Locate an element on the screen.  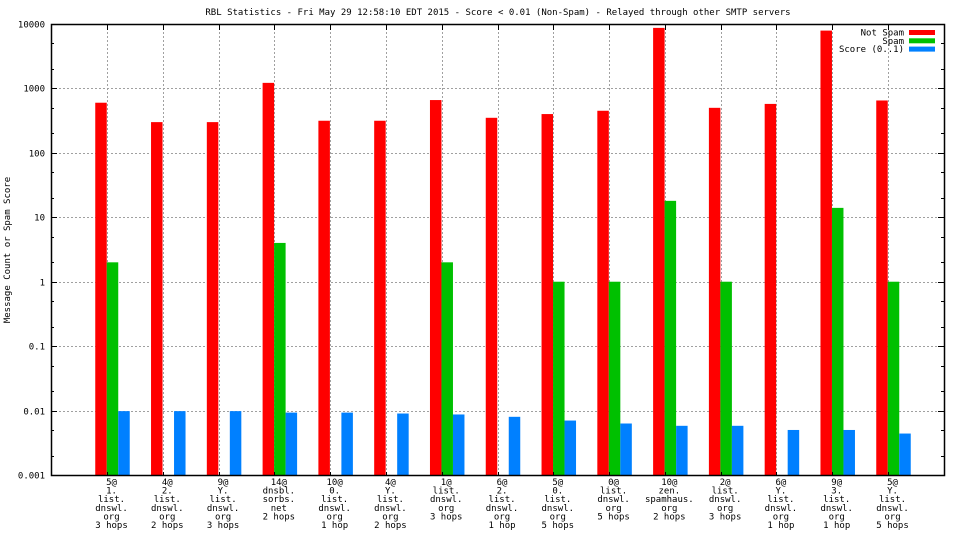
y-axis-label: Message Count or Spam Score is located at coordinates (8, 250).